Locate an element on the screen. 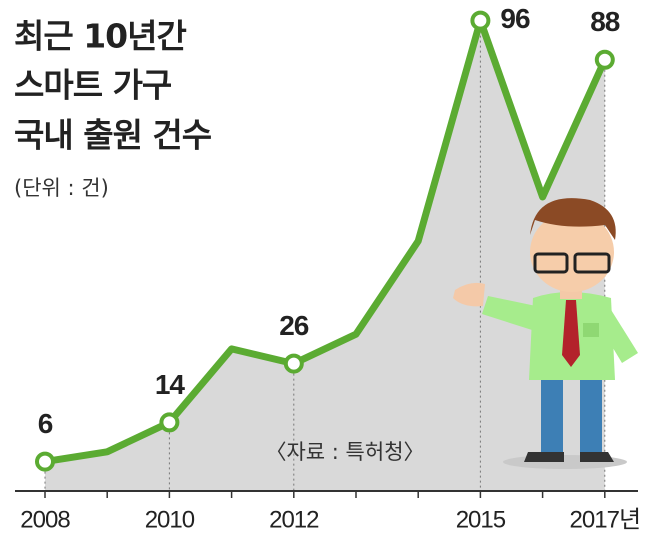 This screenshot has height=546, width=650. title-line: 국내 출원 건수 is located at coordinates (113, 135).